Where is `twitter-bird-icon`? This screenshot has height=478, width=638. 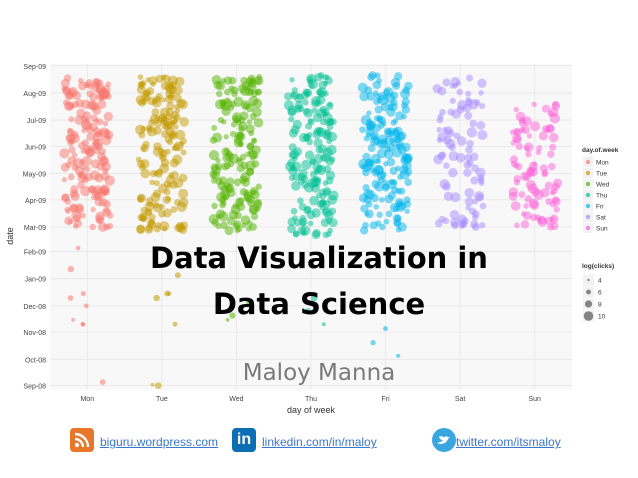
twitter-bird-icon is located at coordinates (444, 440).